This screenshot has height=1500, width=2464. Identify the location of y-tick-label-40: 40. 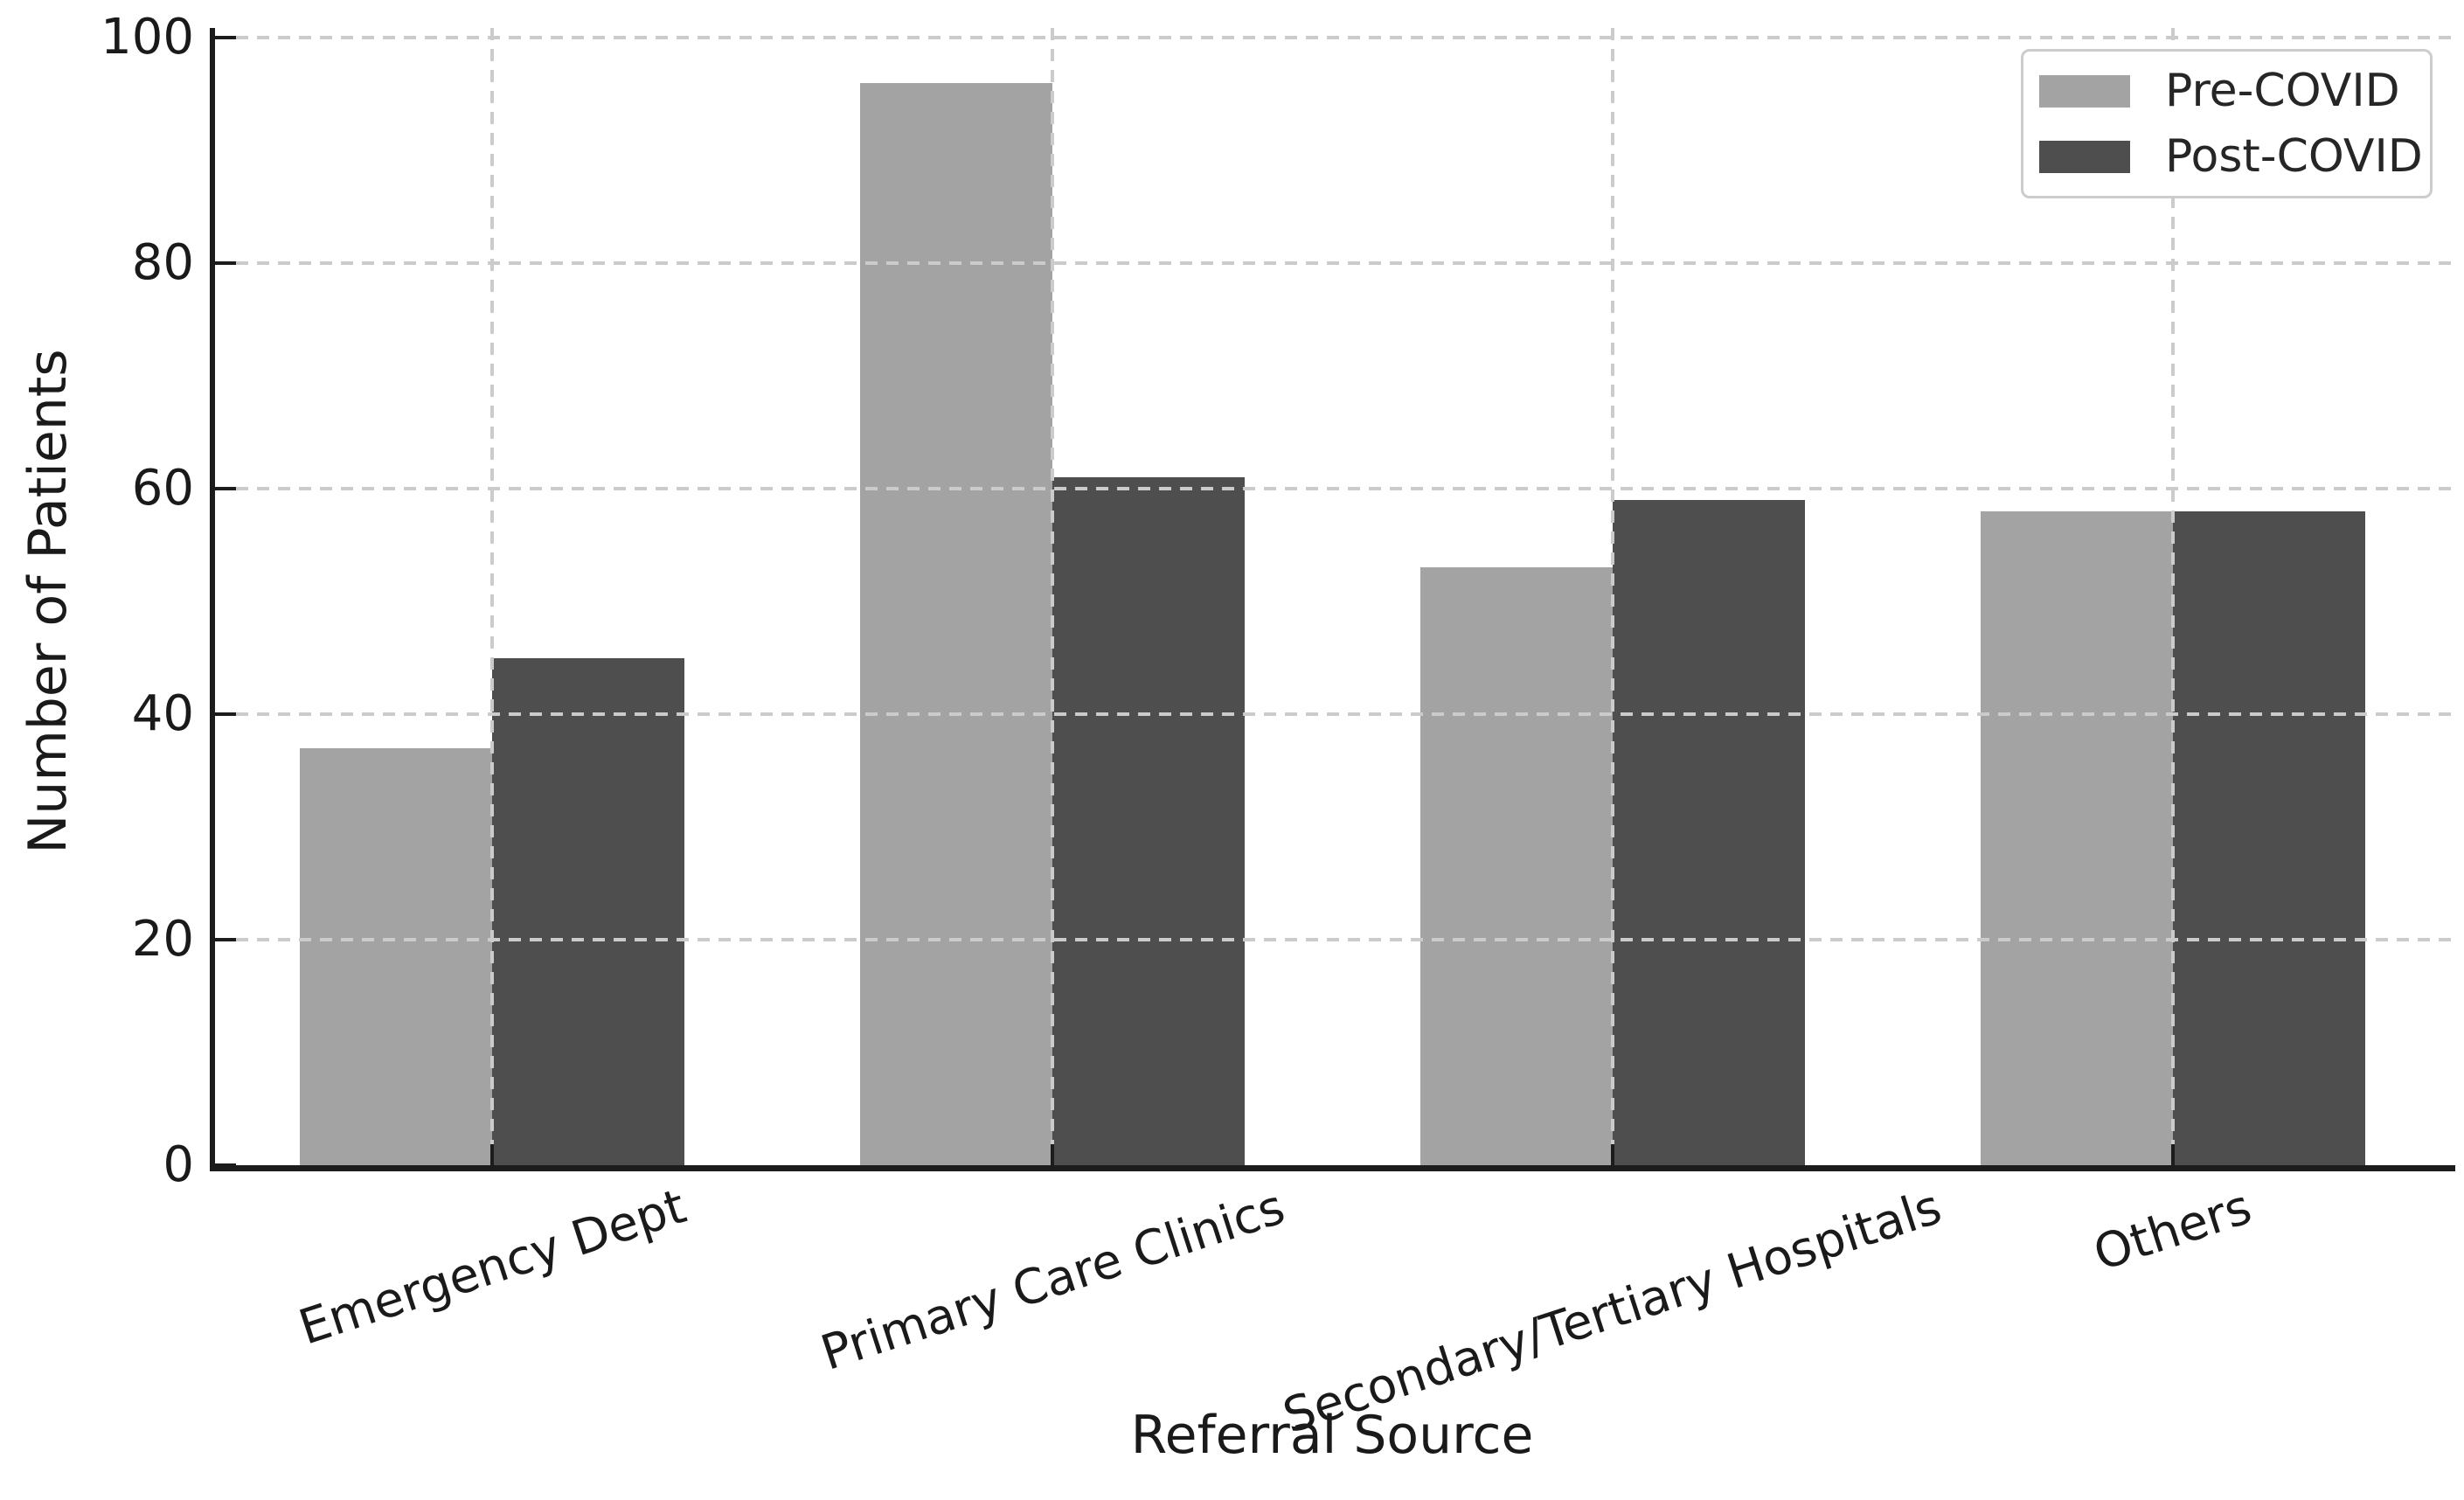
(162, 713).